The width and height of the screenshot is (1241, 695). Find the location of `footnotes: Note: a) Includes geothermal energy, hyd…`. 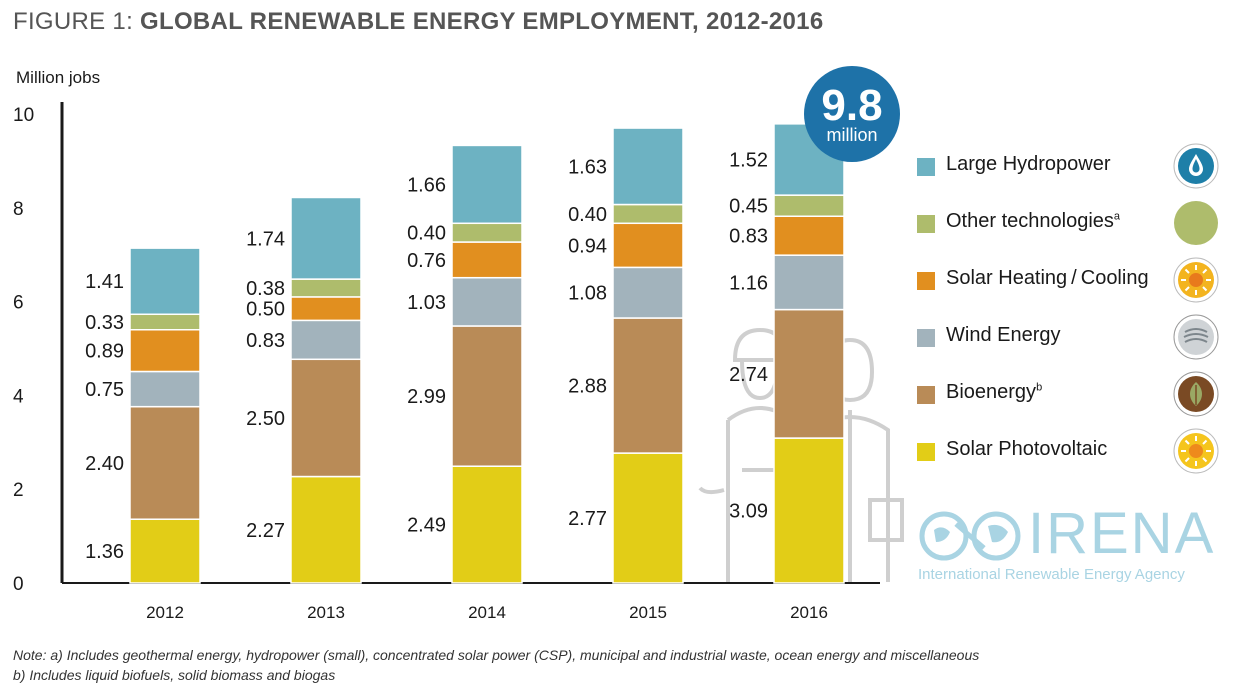

footnotes: Note: a) Includes geothermal energy, hyd… is located at coordinates (496, 665).